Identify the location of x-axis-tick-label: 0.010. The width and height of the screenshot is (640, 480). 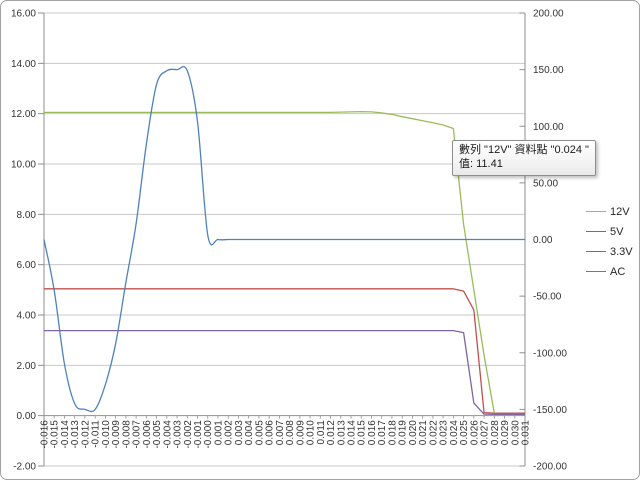
(311, 432).